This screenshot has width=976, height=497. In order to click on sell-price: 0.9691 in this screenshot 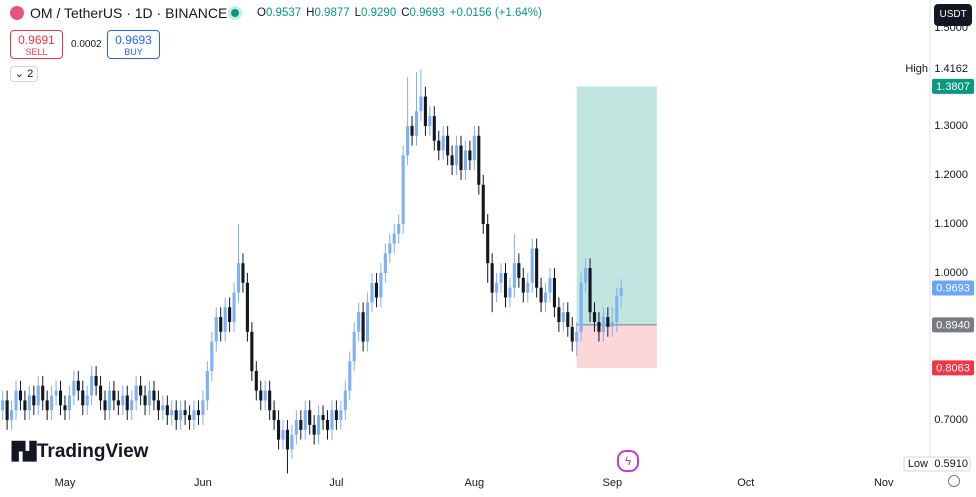, I will do `click(36, 40)`.